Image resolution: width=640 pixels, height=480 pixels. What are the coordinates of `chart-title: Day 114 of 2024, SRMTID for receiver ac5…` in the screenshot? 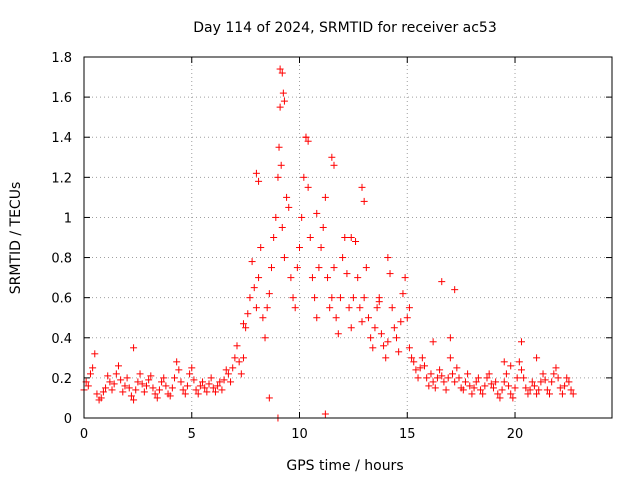 It's located at (345, 28).